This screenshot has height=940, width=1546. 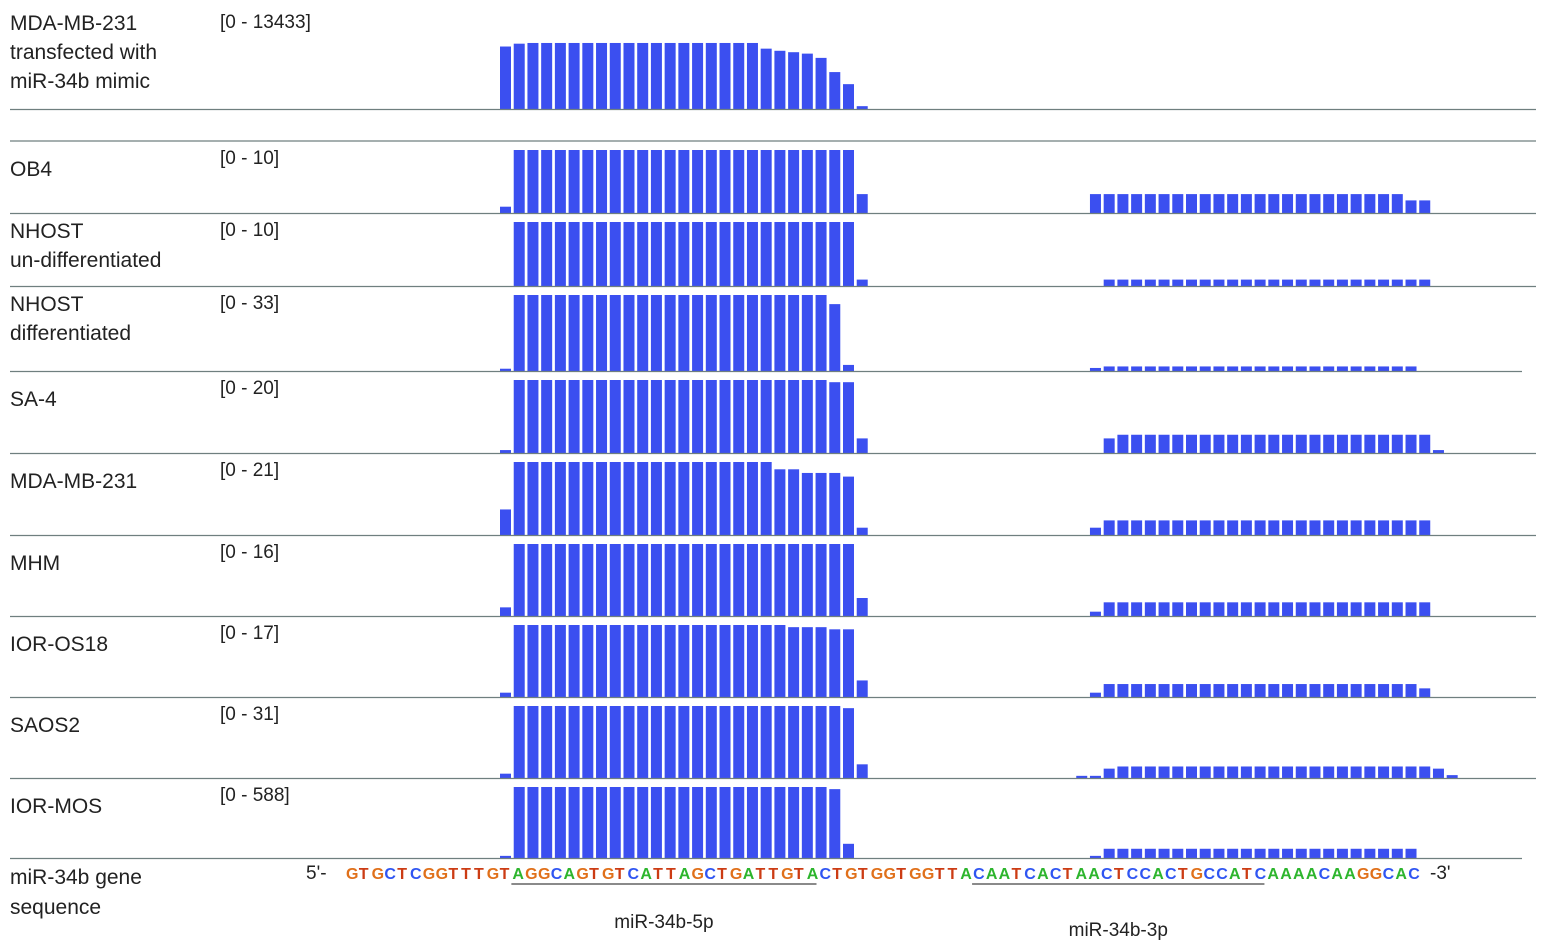 What do you see at coordinates (59, 644) in the screenshot?
I see `track-label: IOR-OS18` at bounding box center [59, 644].